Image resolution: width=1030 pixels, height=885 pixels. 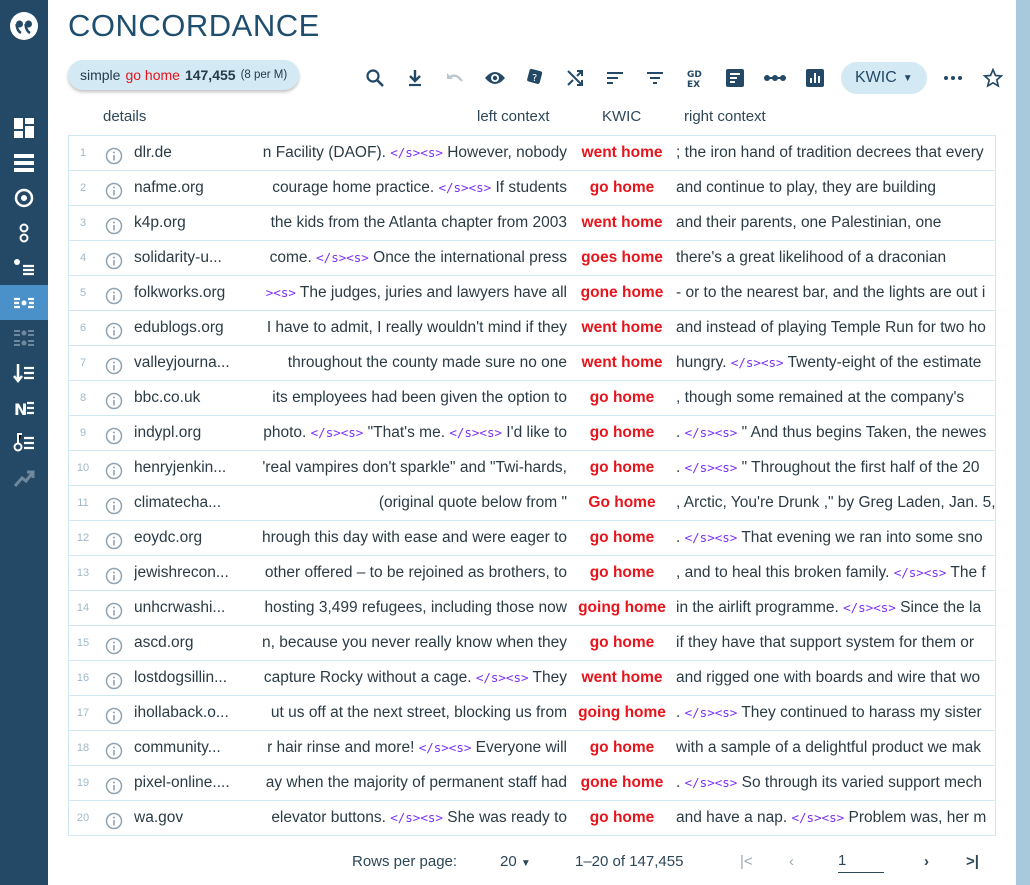 I want to click on more-icon, so click(x=953, y=78).